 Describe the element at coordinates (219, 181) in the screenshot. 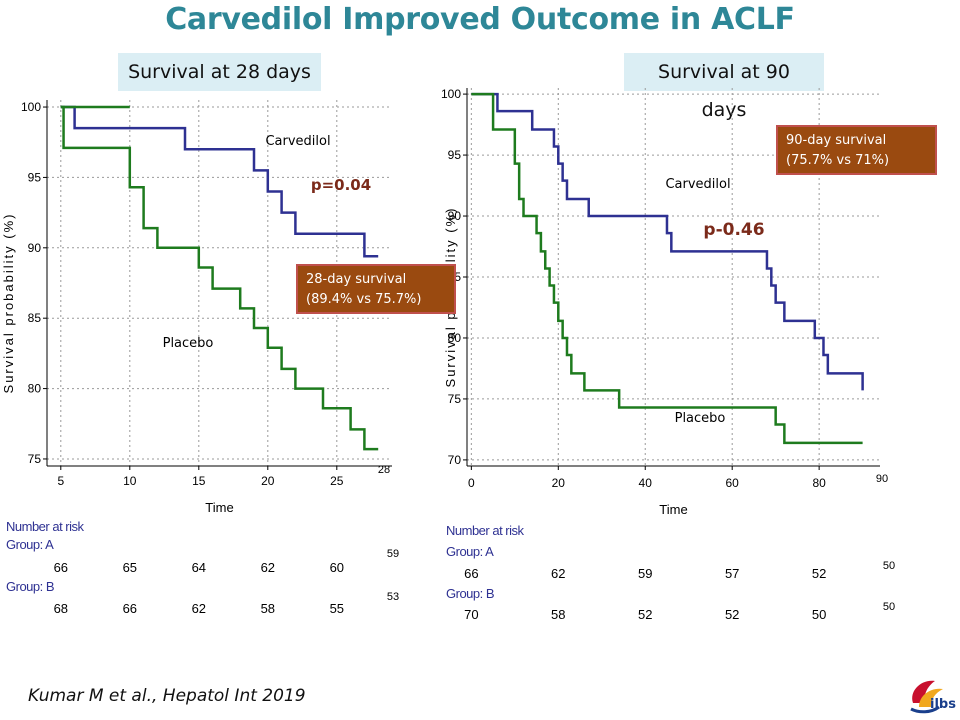

I see `survival-line-carvedilol` at that location.